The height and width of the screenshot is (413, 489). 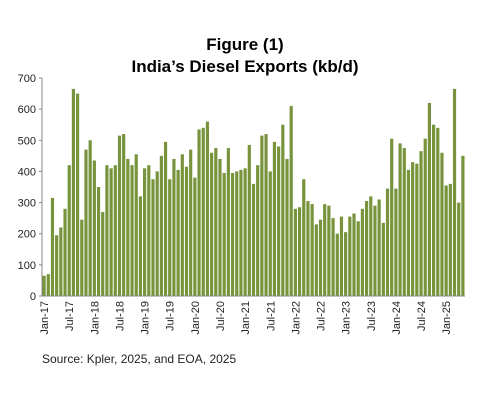 What do you see at coordinates (372, 316) in the screenshot?
I see `x-tick-label: Jul-23` at bounding box center [372, 316].